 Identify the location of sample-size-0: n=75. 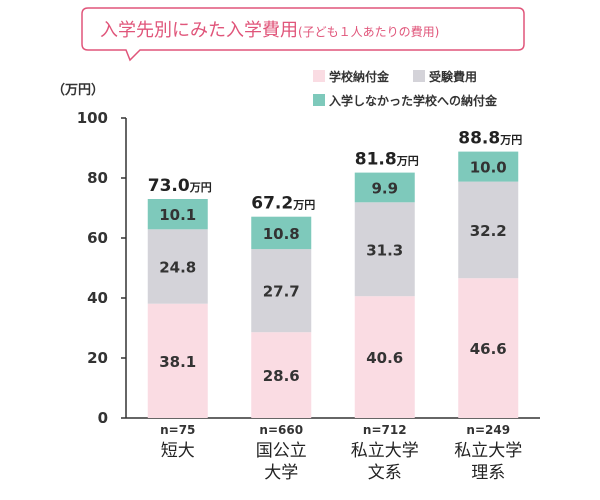
(177, 430).